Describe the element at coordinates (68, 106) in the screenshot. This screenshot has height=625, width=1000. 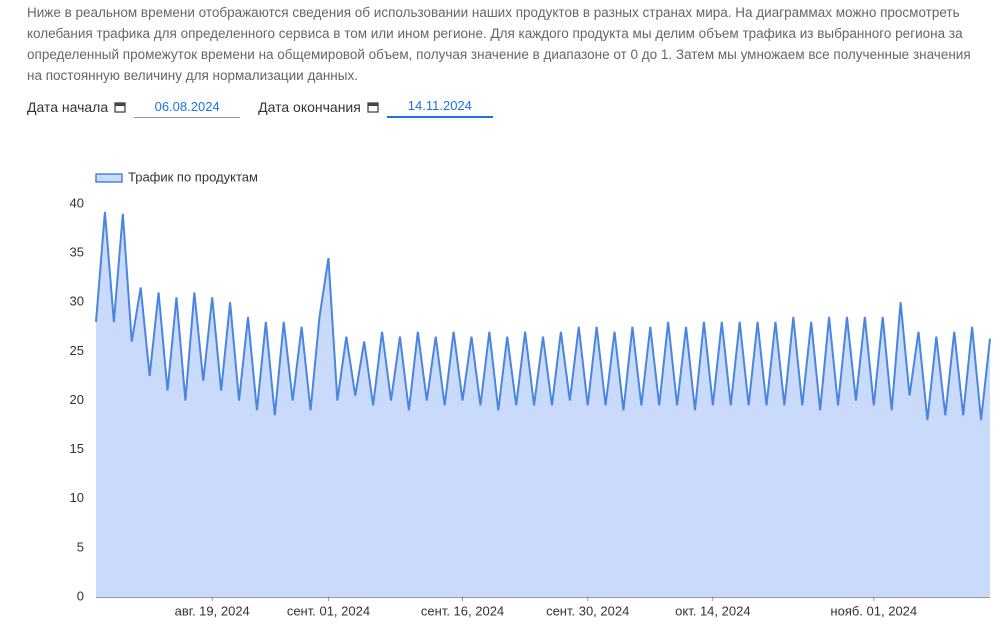
I see `start-label: Дата начала` at that location.